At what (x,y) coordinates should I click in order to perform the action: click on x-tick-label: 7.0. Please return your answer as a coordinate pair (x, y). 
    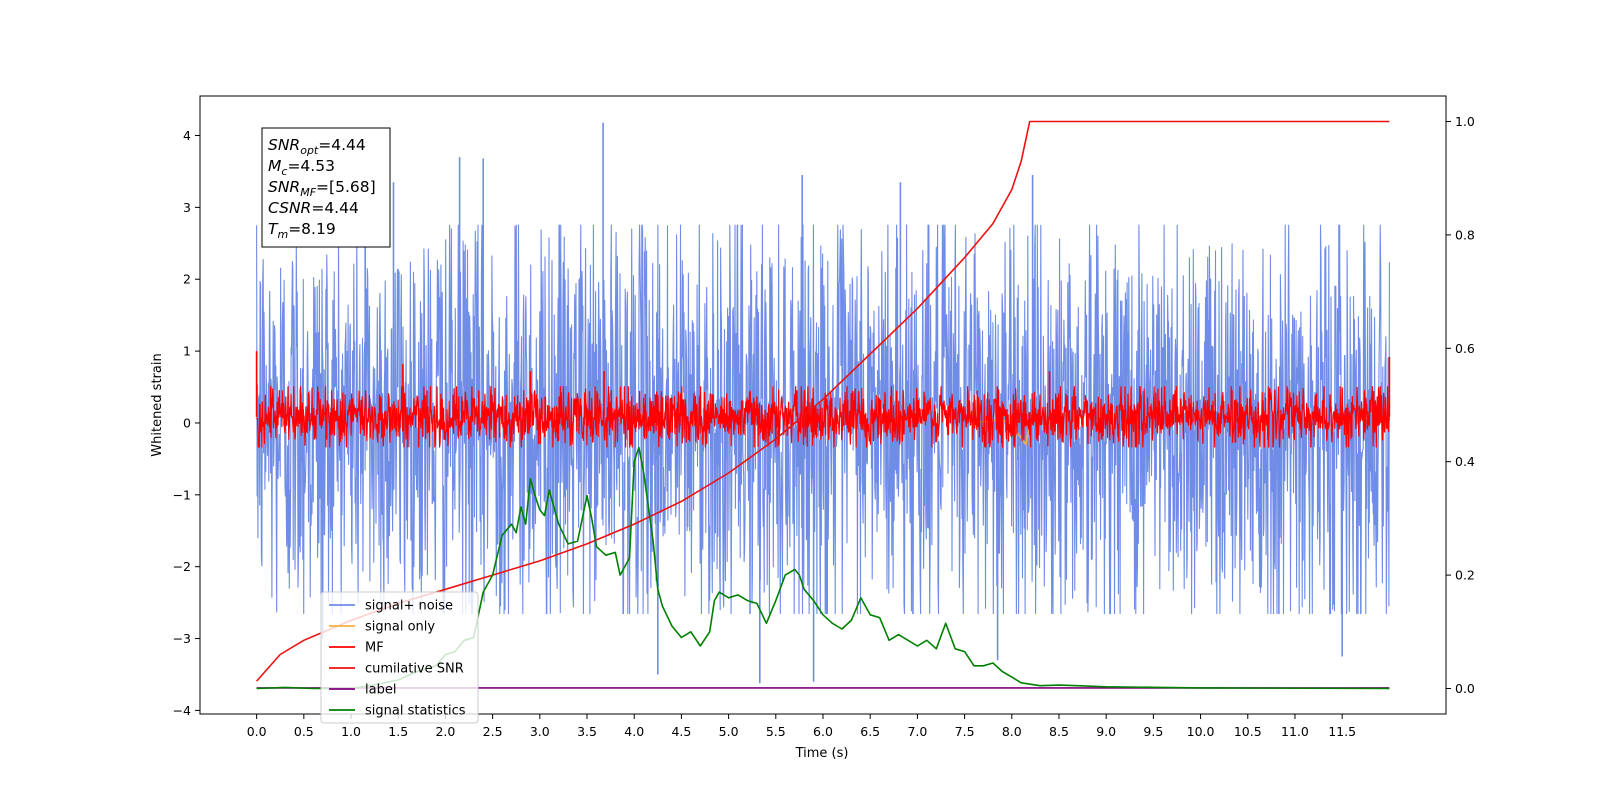
    Looking at the image, I should click on (917, 731).